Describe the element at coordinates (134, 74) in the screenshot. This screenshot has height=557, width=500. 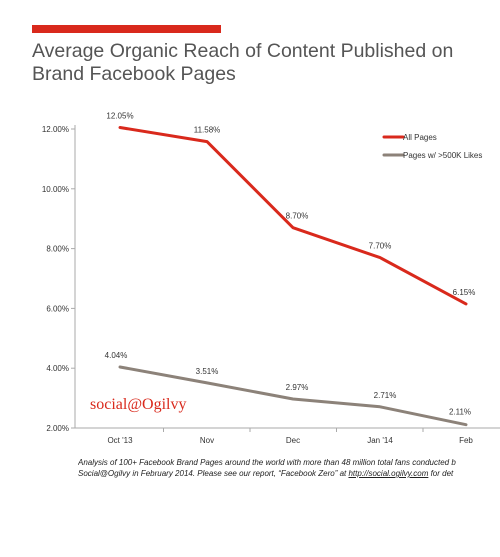
I see `chart-title-line-2: Brand Facebook Pages` at that location.